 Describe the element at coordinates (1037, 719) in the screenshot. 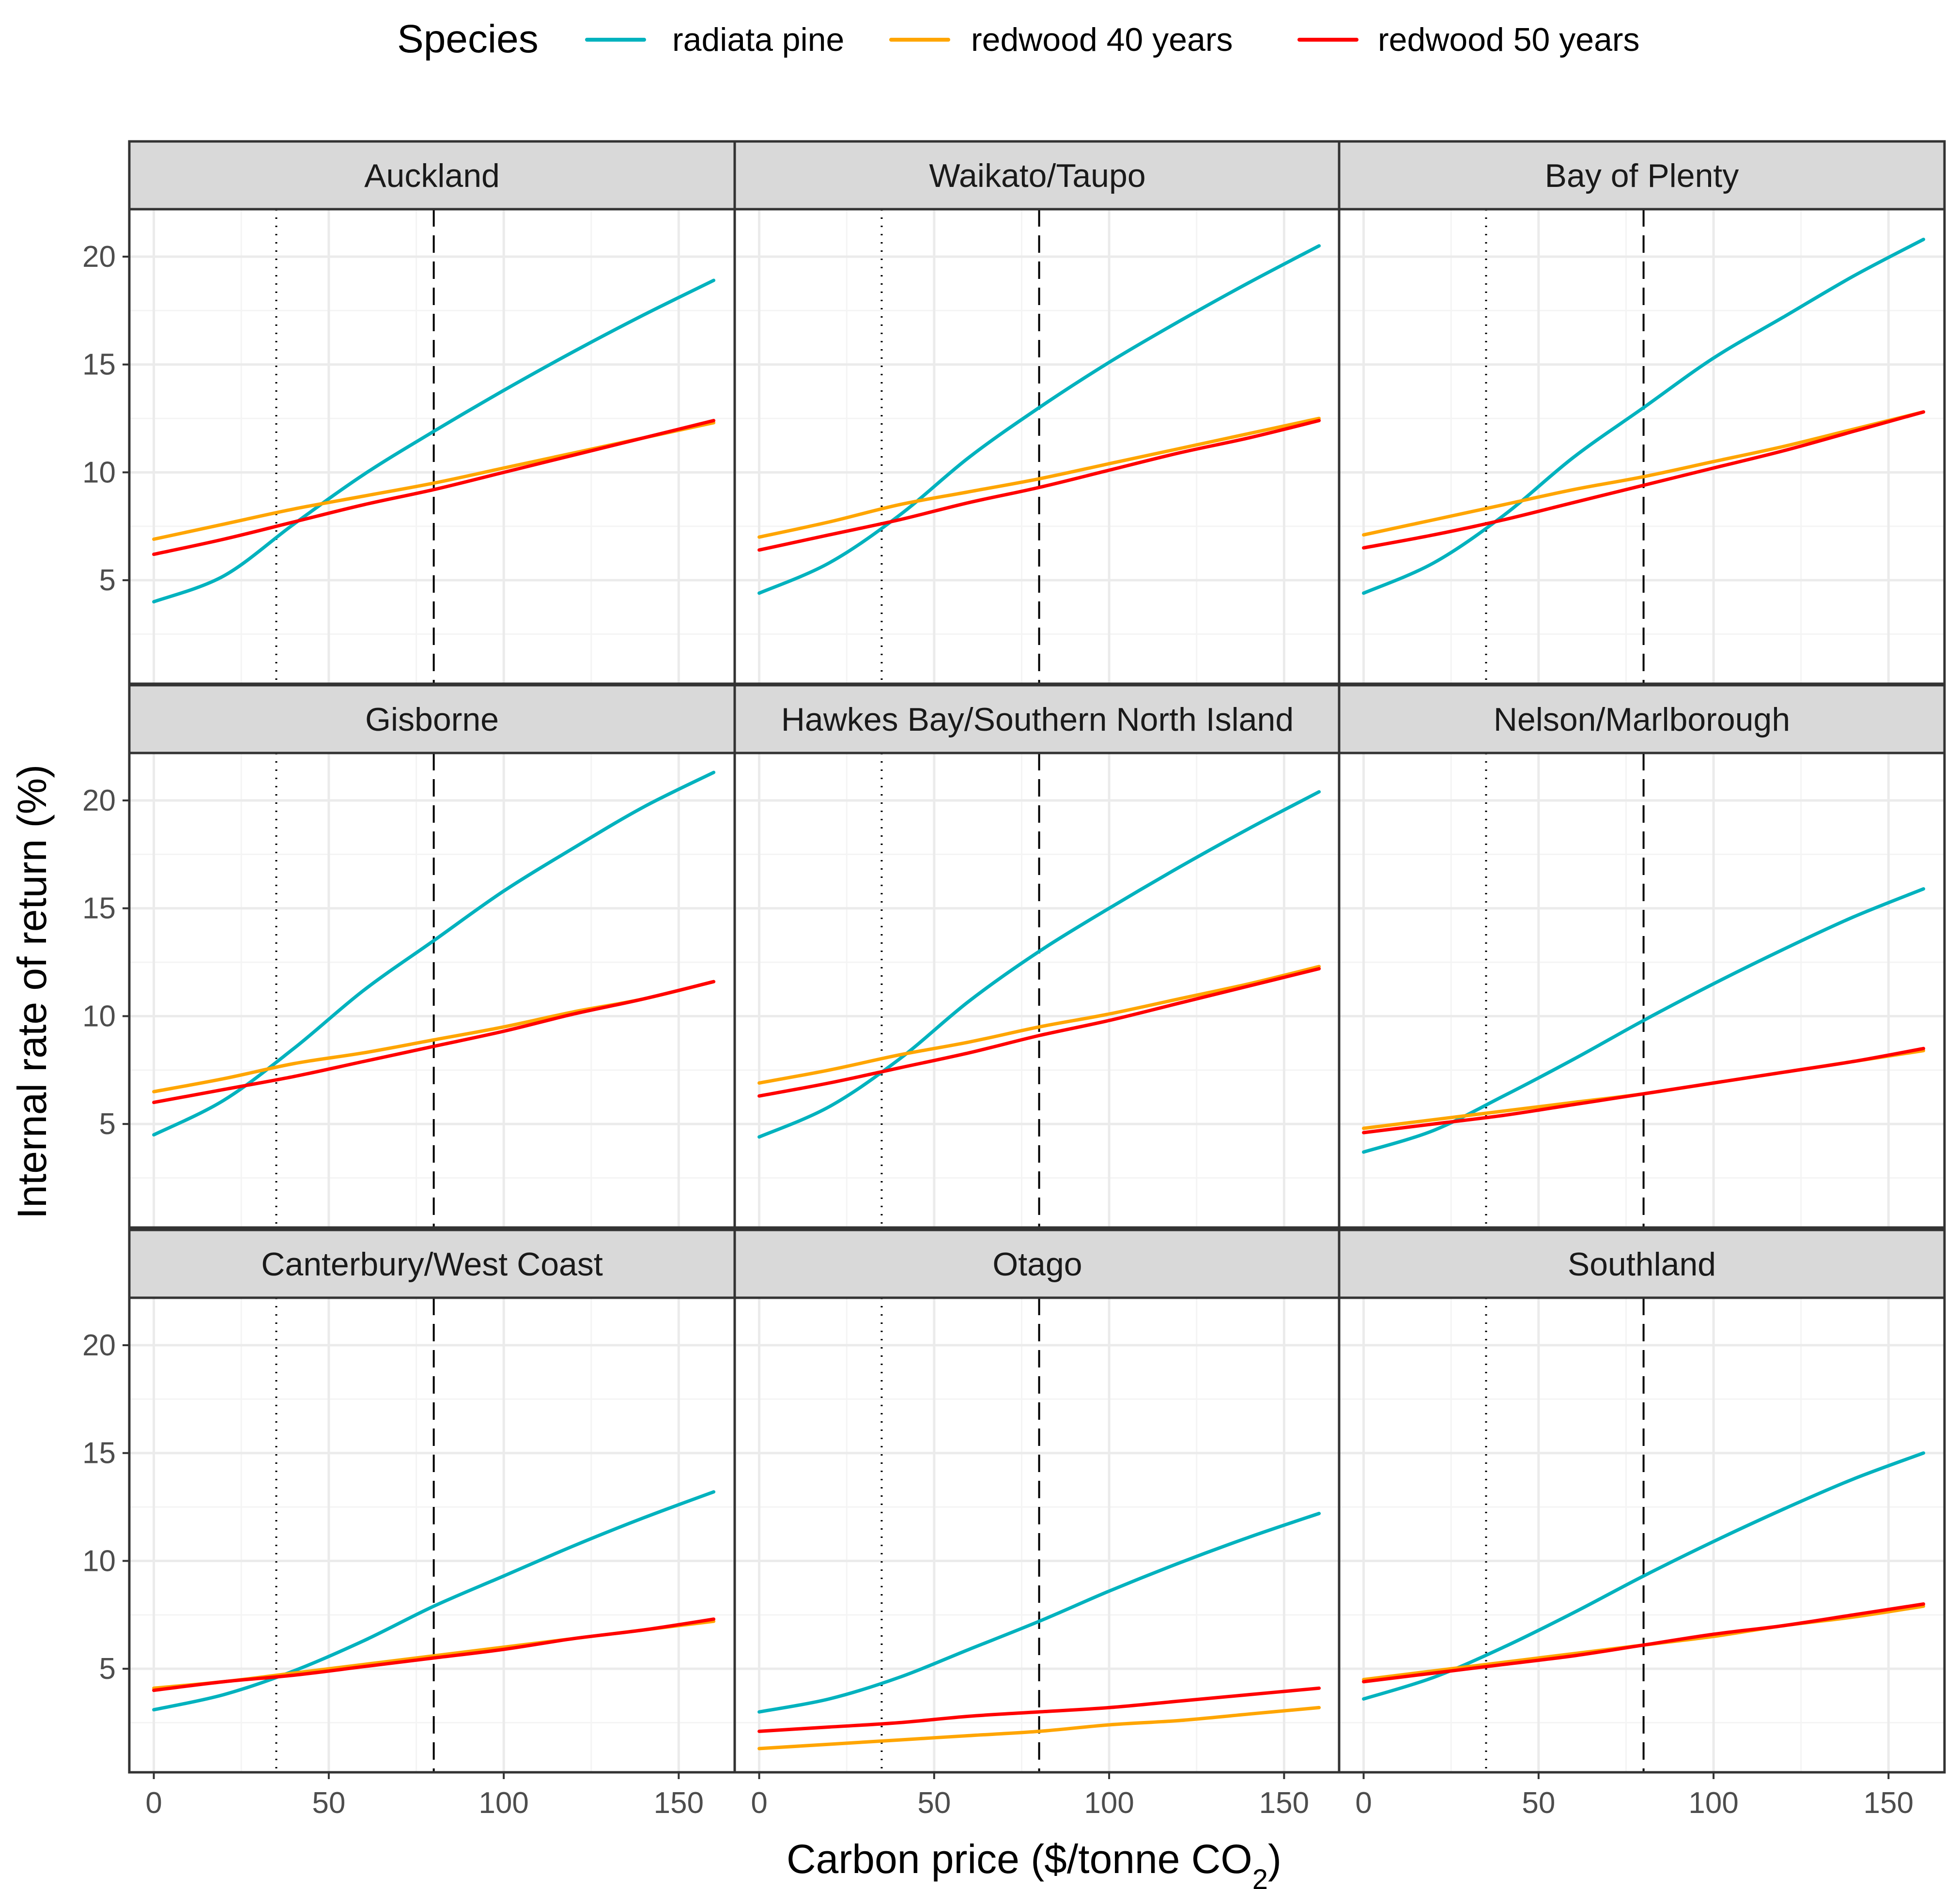

I see `facet-strip-label: Hawkes Bay/Southern North Island` at that location.